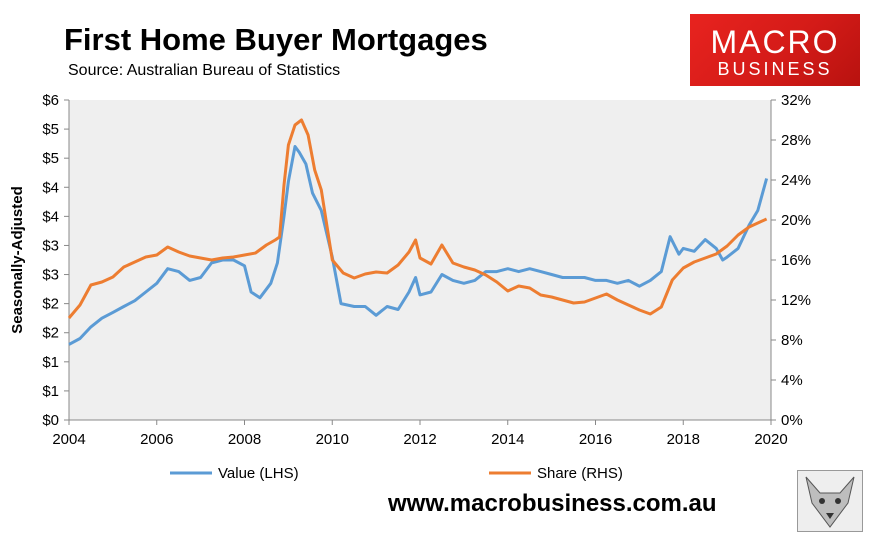  Describe the element at coordinates (770, 439) in the screenshot. I see `x-tick-label: 2020` at that location.